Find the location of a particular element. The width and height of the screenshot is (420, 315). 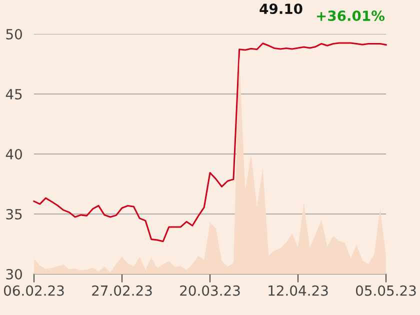

text: 49.10 is located at coordinates (281, 9).